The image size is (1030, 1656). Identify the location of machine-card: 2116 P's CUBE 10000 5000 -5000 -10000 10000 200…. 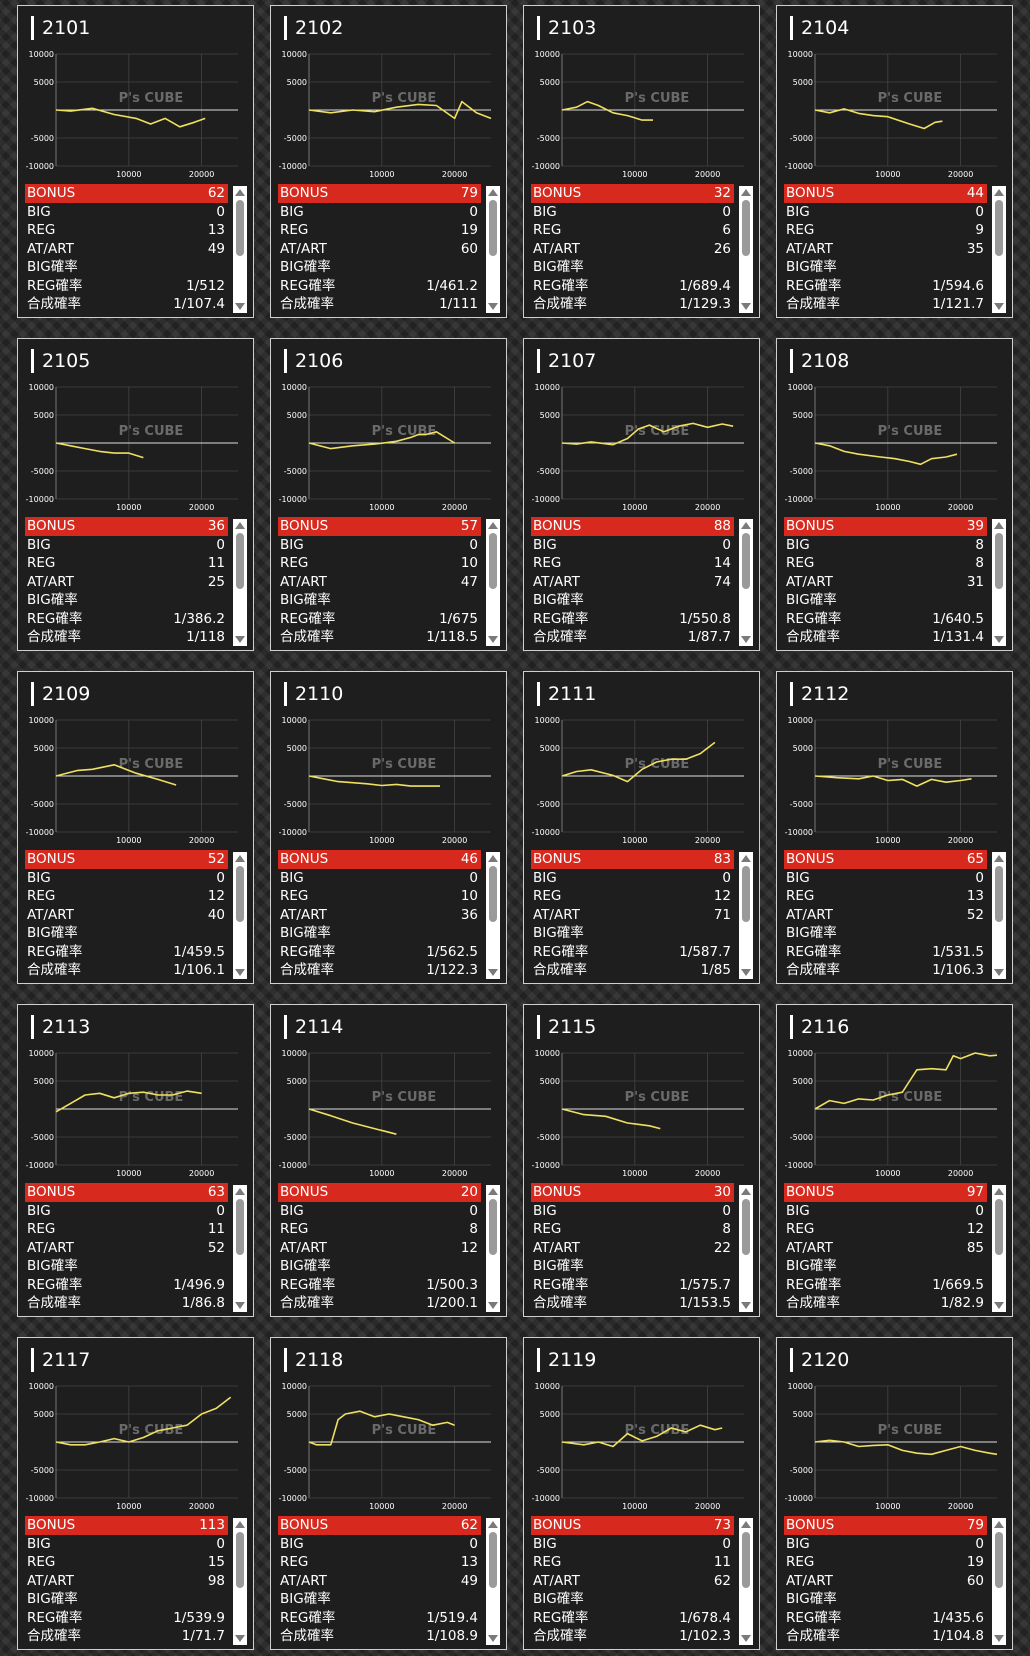
(894, 1160).